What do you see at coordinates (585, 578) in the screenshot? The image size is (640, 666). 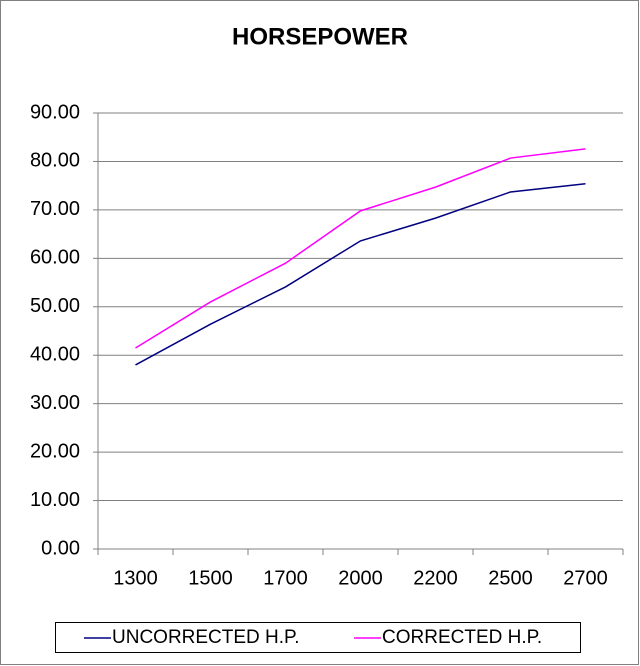 I see `x-tick-label: 2700` at bounding box center [585, 578].